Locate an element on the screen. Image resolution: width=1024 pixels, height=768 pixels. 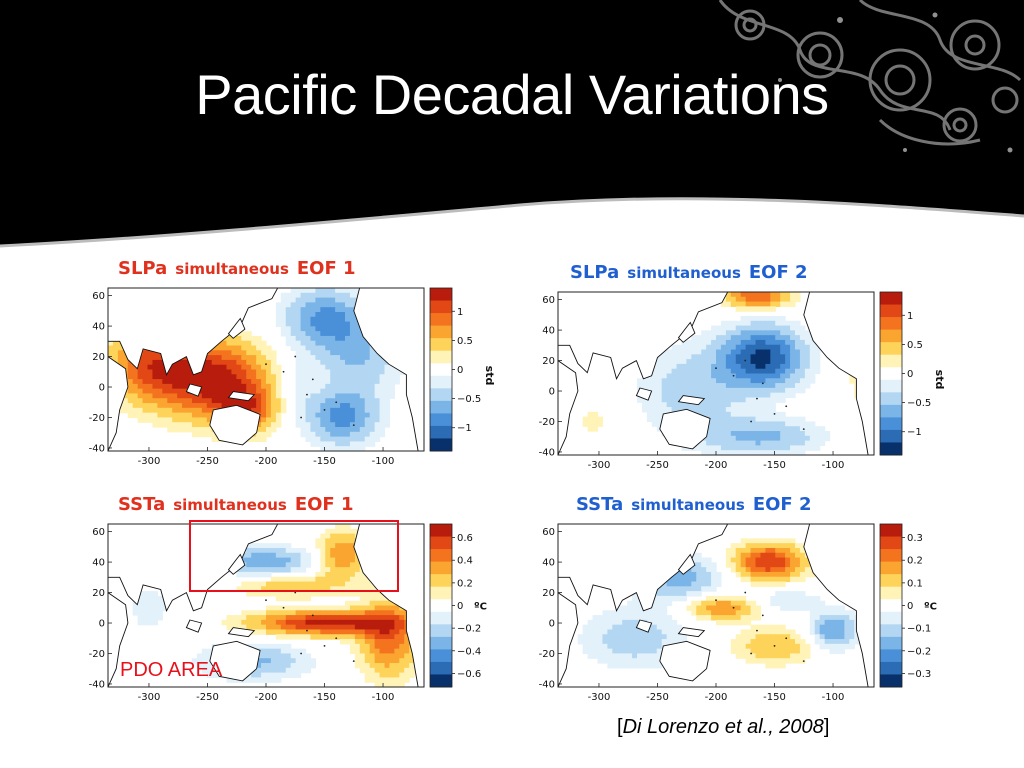
slide-title: Pacific Decadal Variations is located at coordinates (512, 94).